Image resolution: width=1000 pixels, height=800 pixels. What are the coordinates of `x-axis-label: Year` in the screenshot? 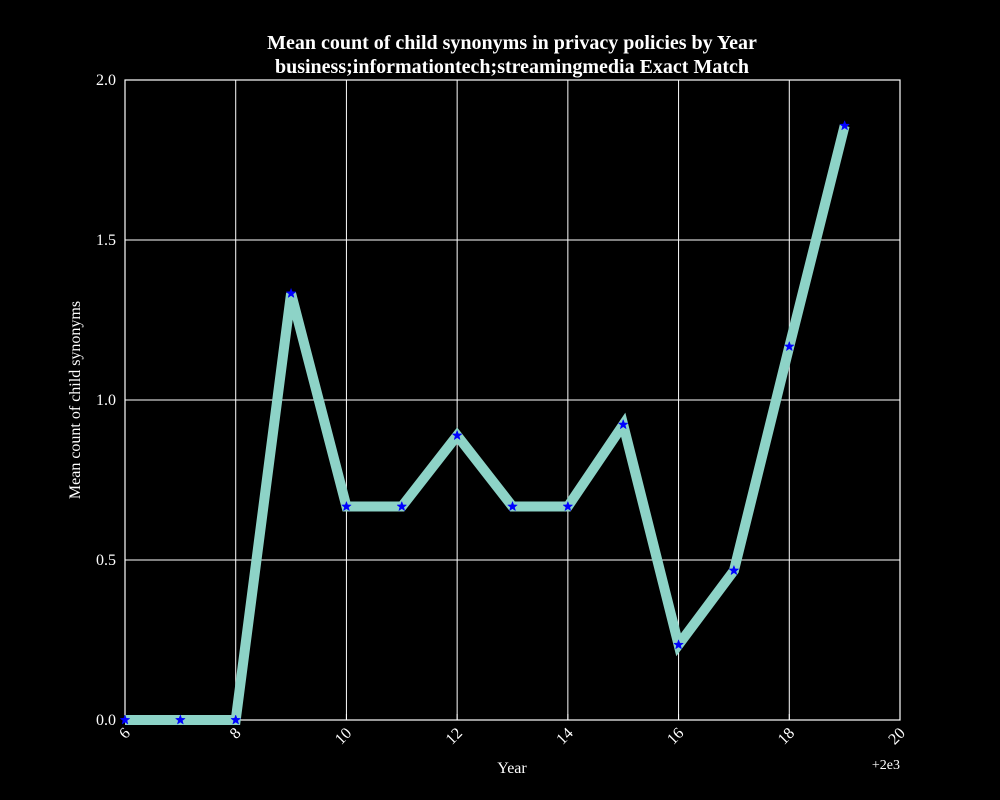 It's located at (512, 768).